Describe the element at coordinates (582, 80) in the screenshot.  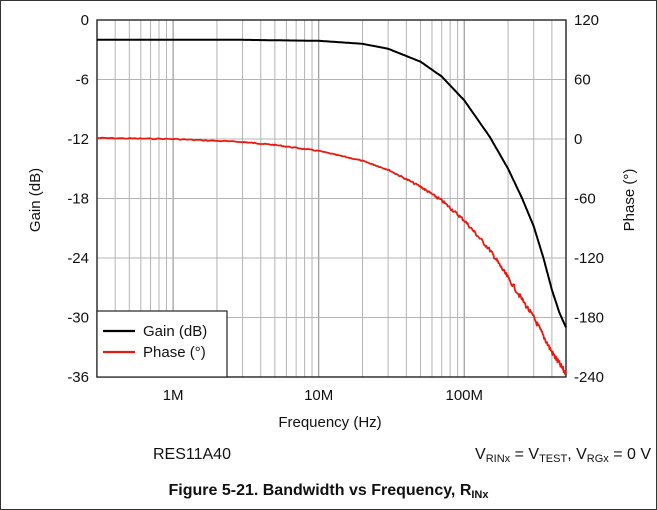
I see `y-tick-label-right: 60` at that location.